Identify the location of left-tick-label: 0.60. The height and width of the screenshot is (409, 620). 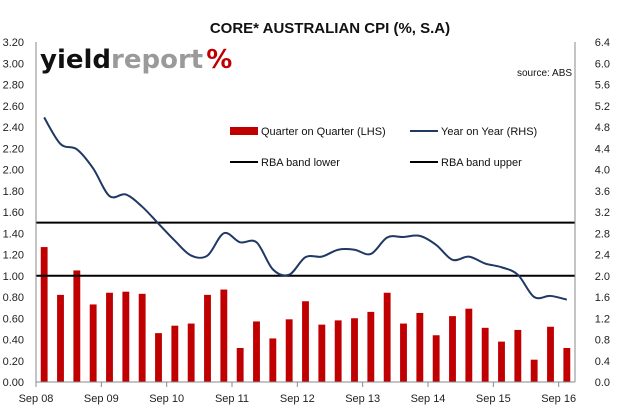
(13, 319).